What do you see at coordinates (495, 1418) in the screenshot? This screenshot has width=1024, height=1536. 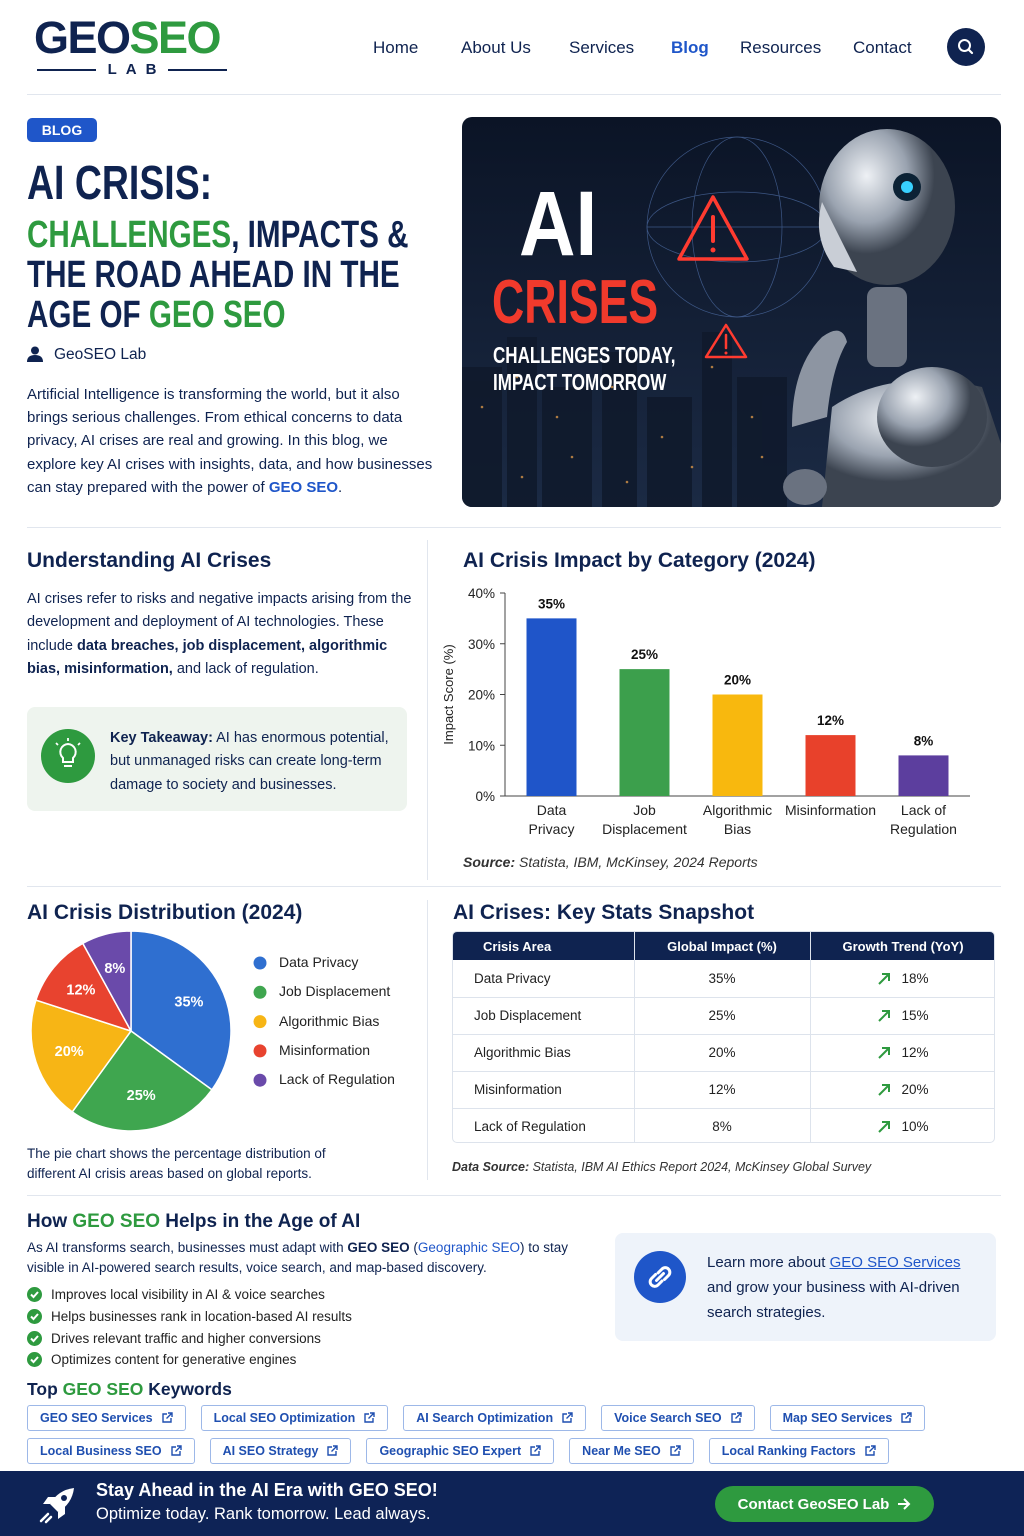 I see `keyword-chip: AI Search Optimization` at bounding box center [495, 1418].